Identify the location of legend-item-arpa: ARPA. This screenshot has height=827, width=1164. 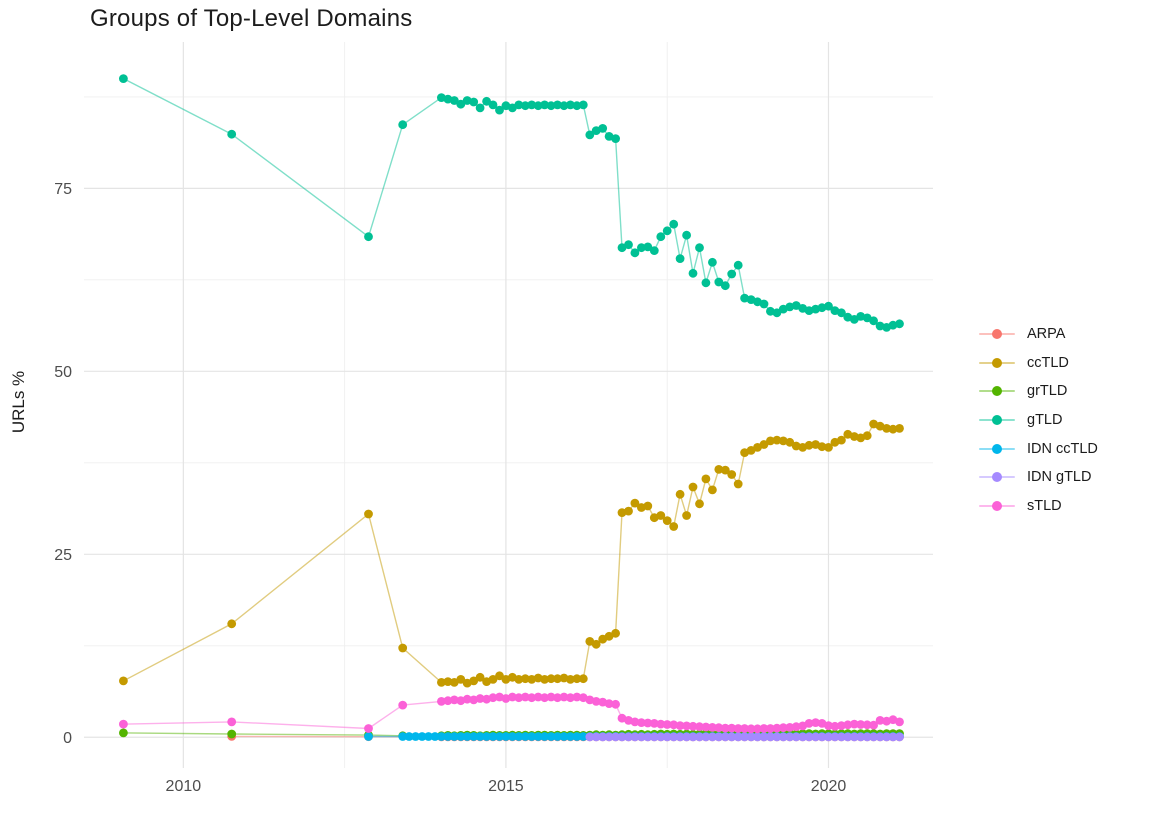
(1038, 334).